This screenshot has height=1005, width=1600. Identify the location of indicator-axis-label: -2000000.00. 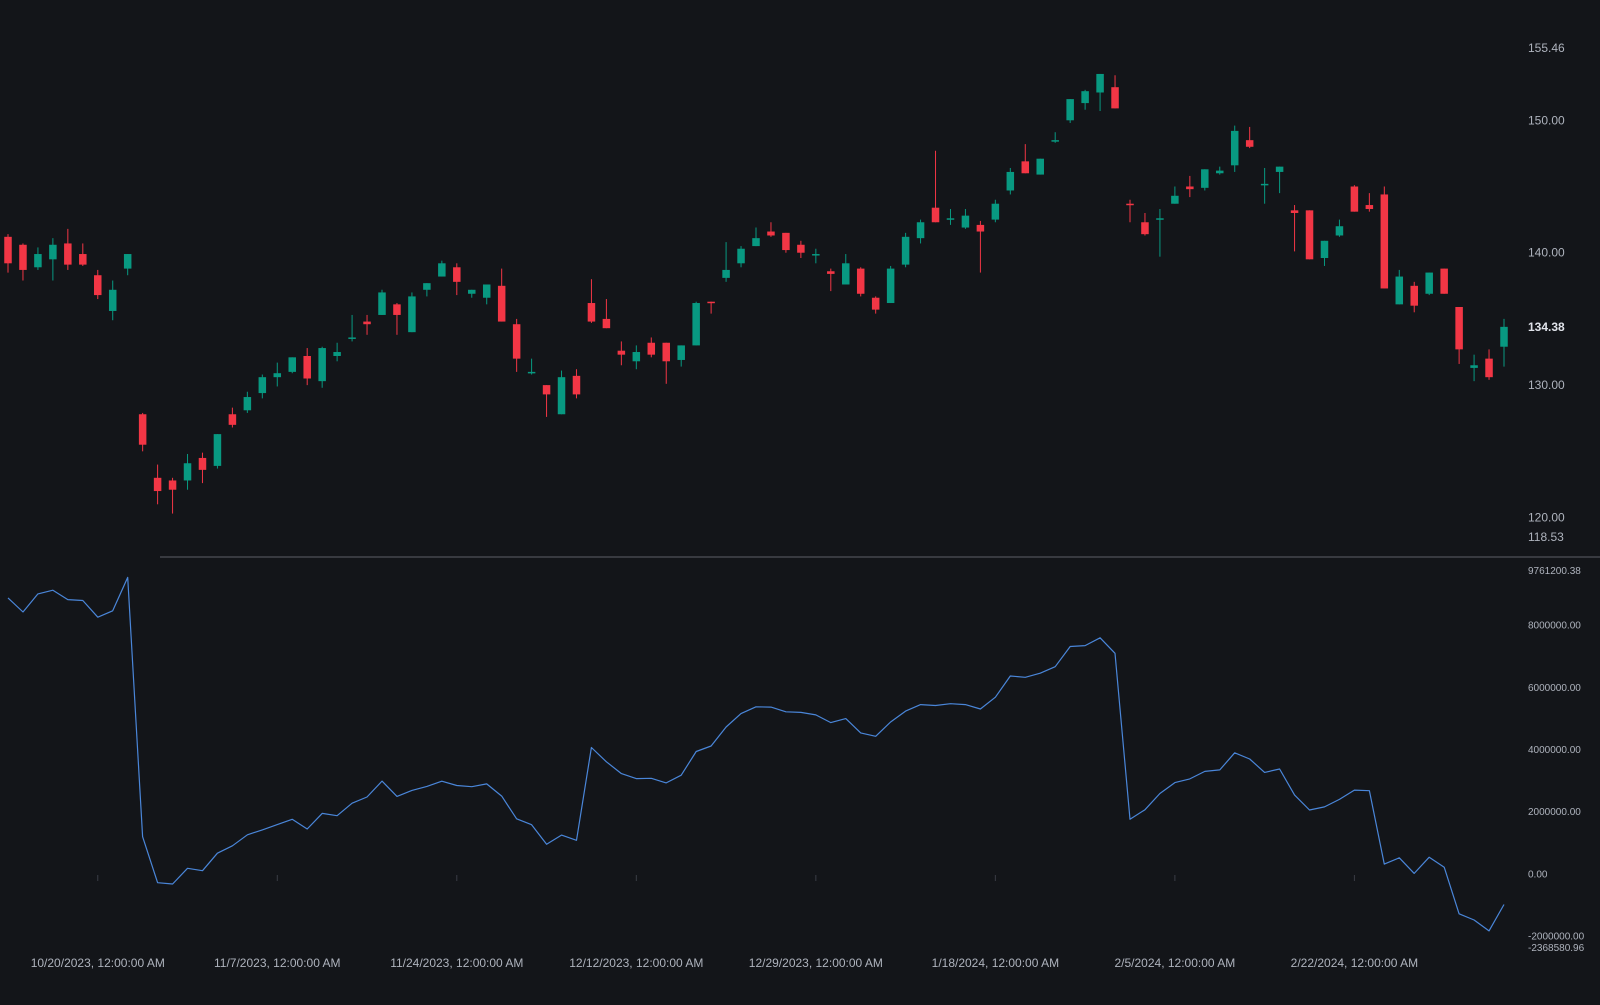
(1556, 937).